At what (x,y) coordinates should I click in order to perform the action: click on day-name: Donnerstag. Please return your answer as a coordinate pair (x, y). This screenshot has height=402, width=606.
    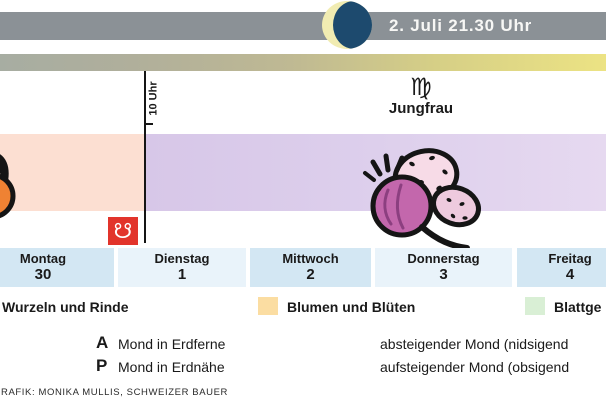
    Looking at the image, I should click on (443, 258).